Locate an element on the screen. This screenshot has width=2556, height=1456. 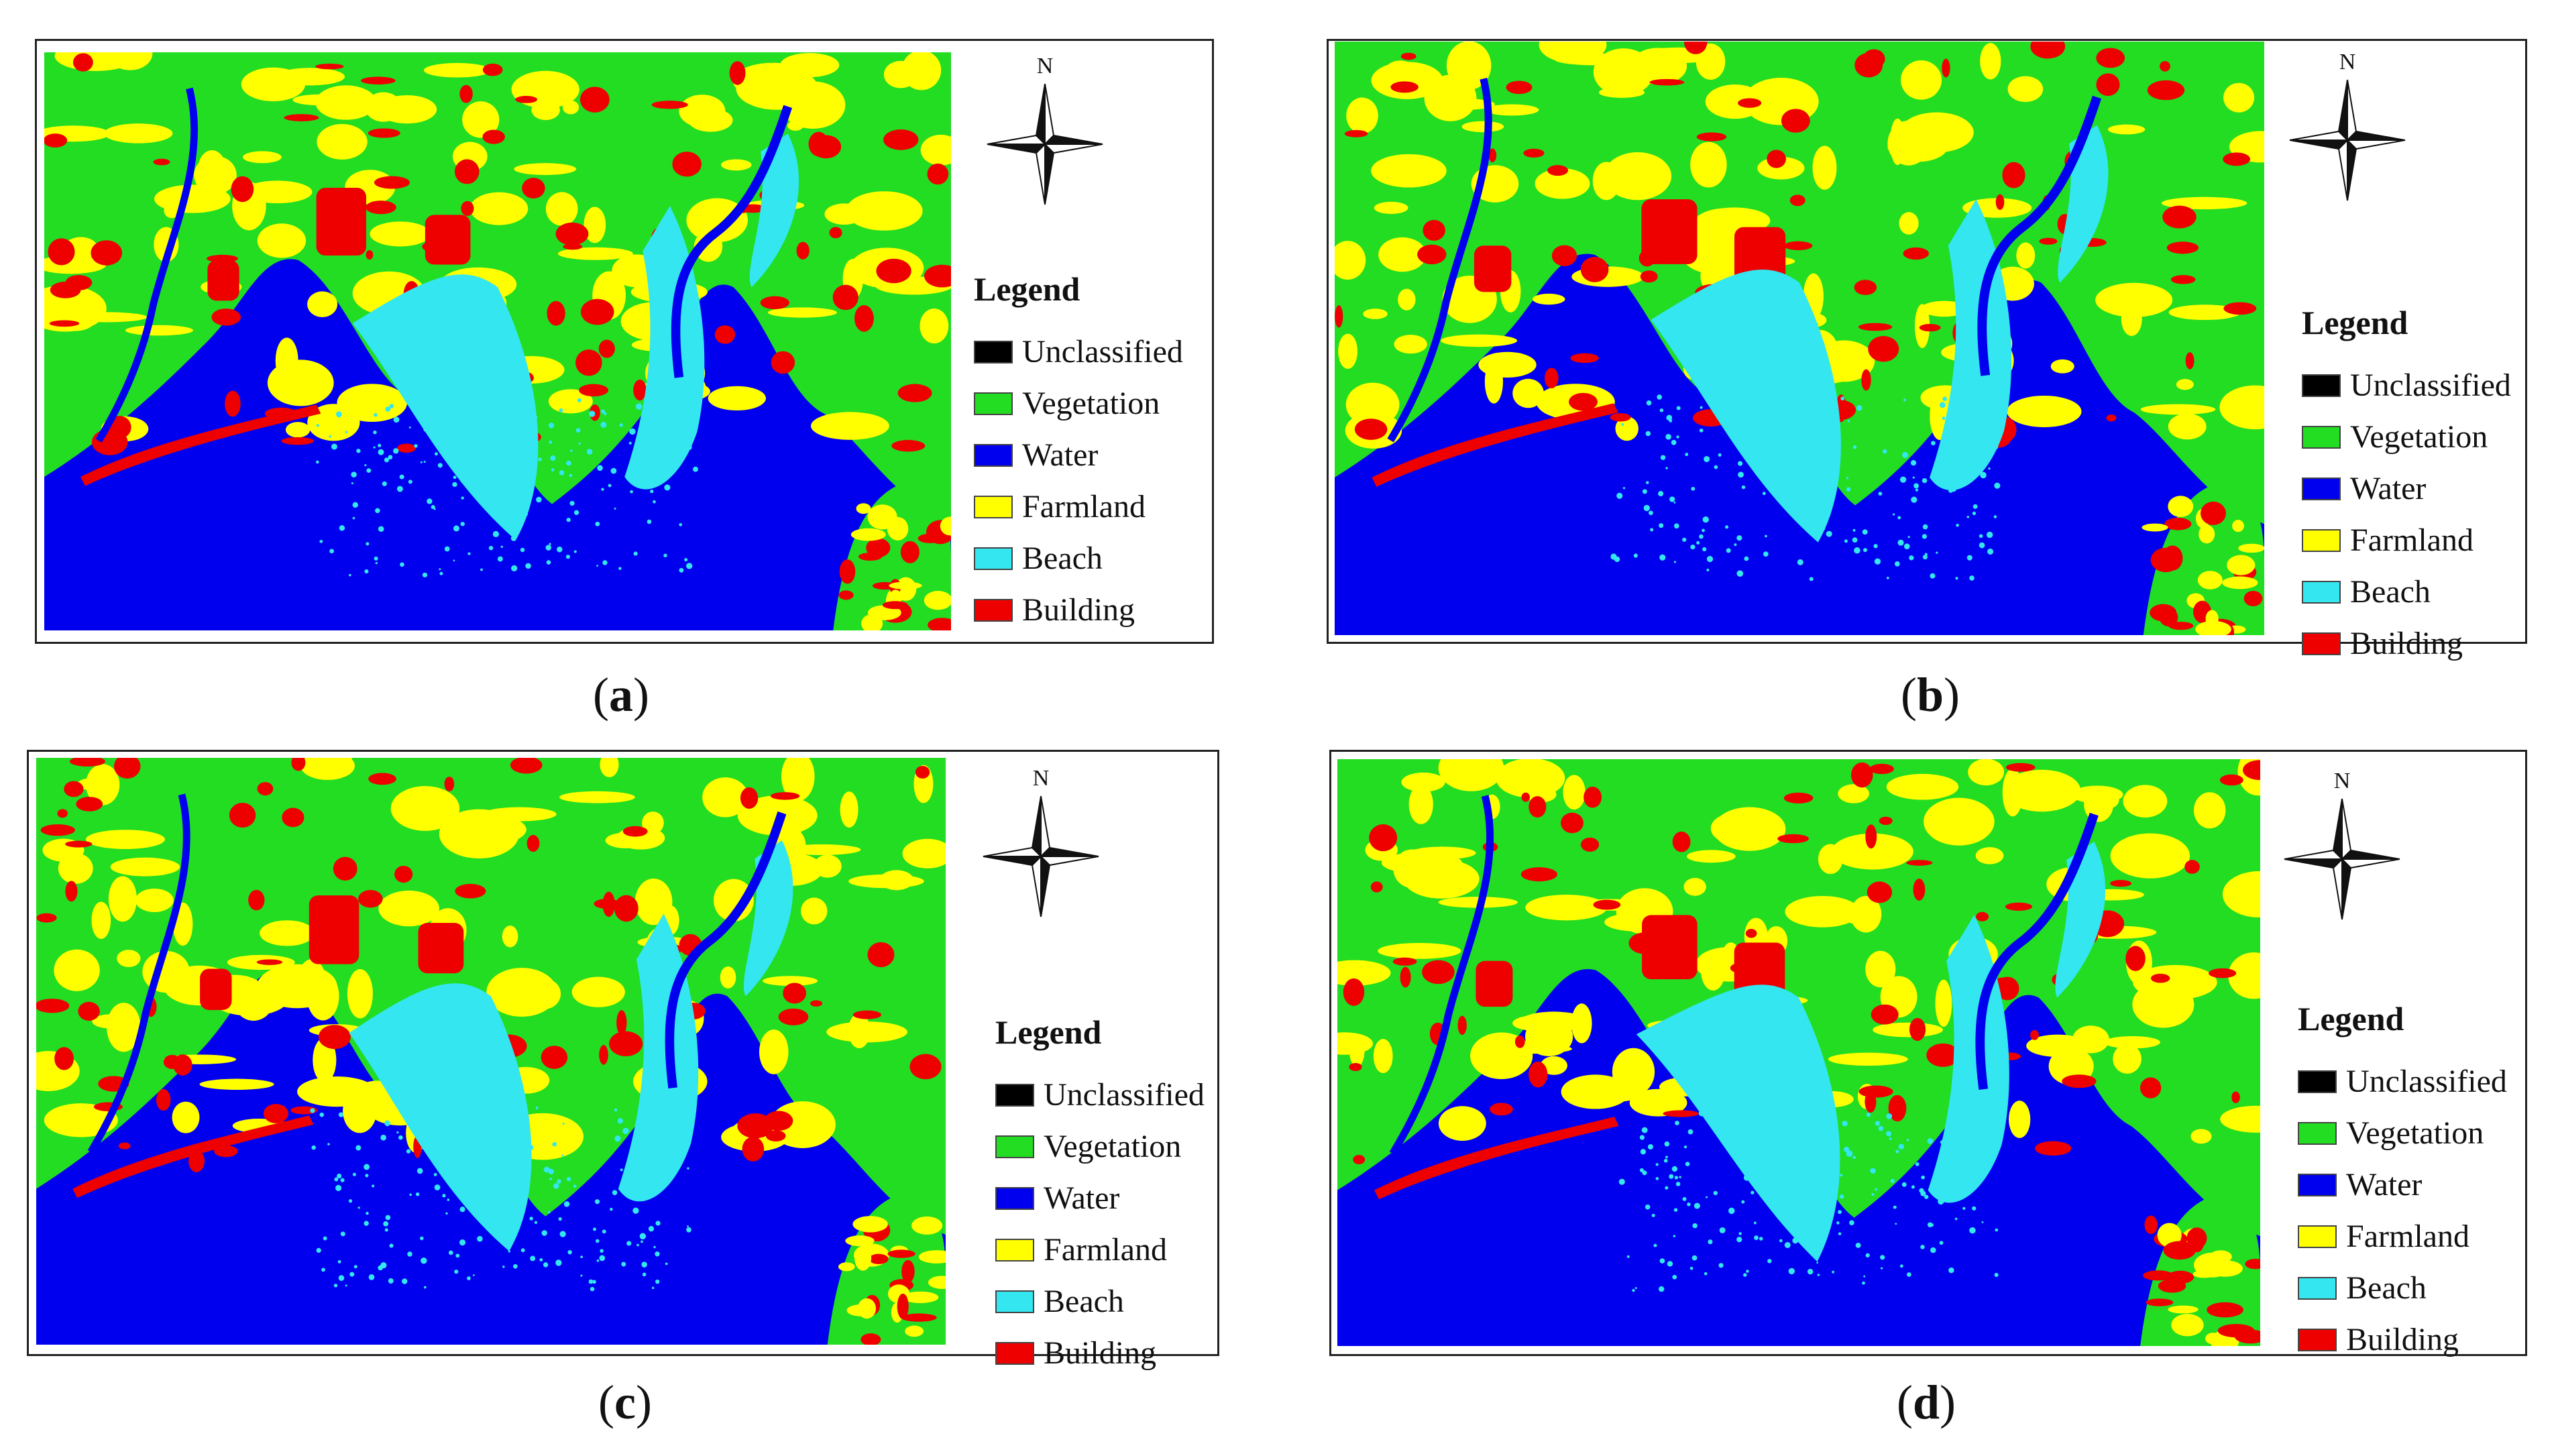
legend-label: Unclassified is located at coordinates (1102, 352).